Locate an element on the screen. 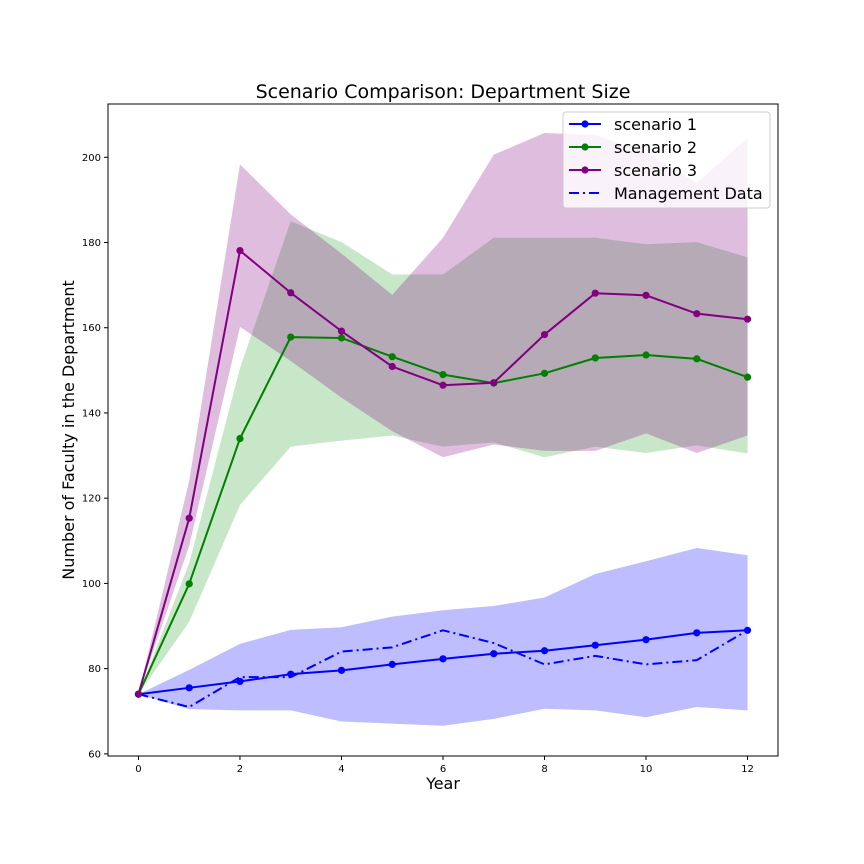 The height and width of the screenshot is (864, 864). x-tick-label: 10 is located at coordinates (646, 769).